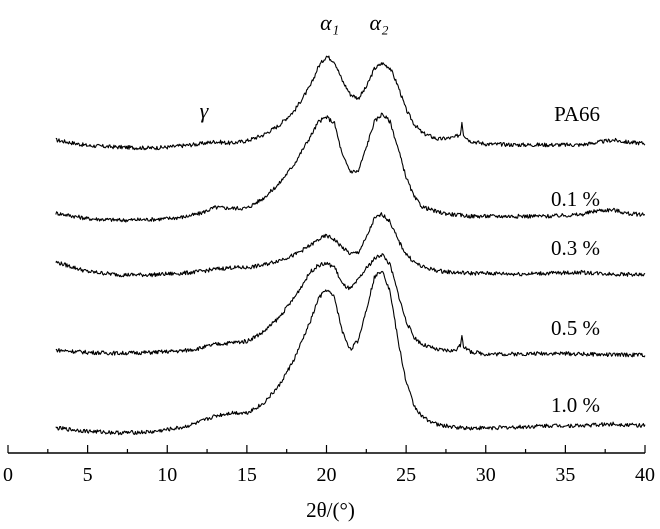  I want to click on x-tick-label: 20, so click(327, 475).